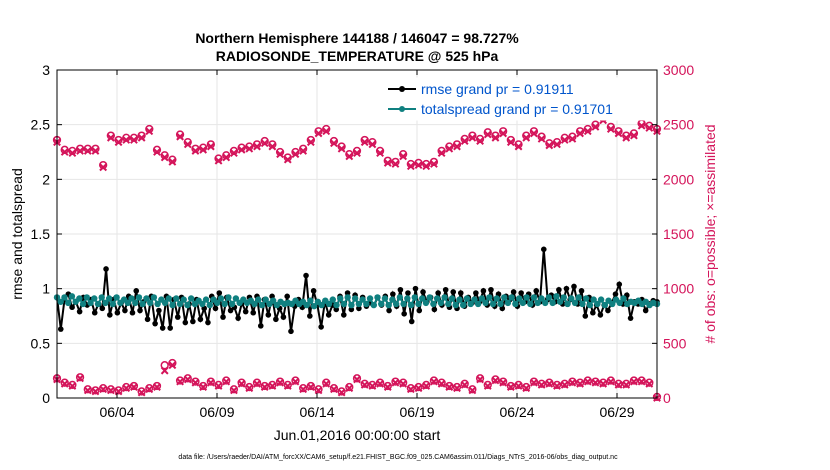 The image size is (830, 470). Describe the element at coordinates (516, 412) in the screenshot. I see `x-tick-label: 06/24` at that location.